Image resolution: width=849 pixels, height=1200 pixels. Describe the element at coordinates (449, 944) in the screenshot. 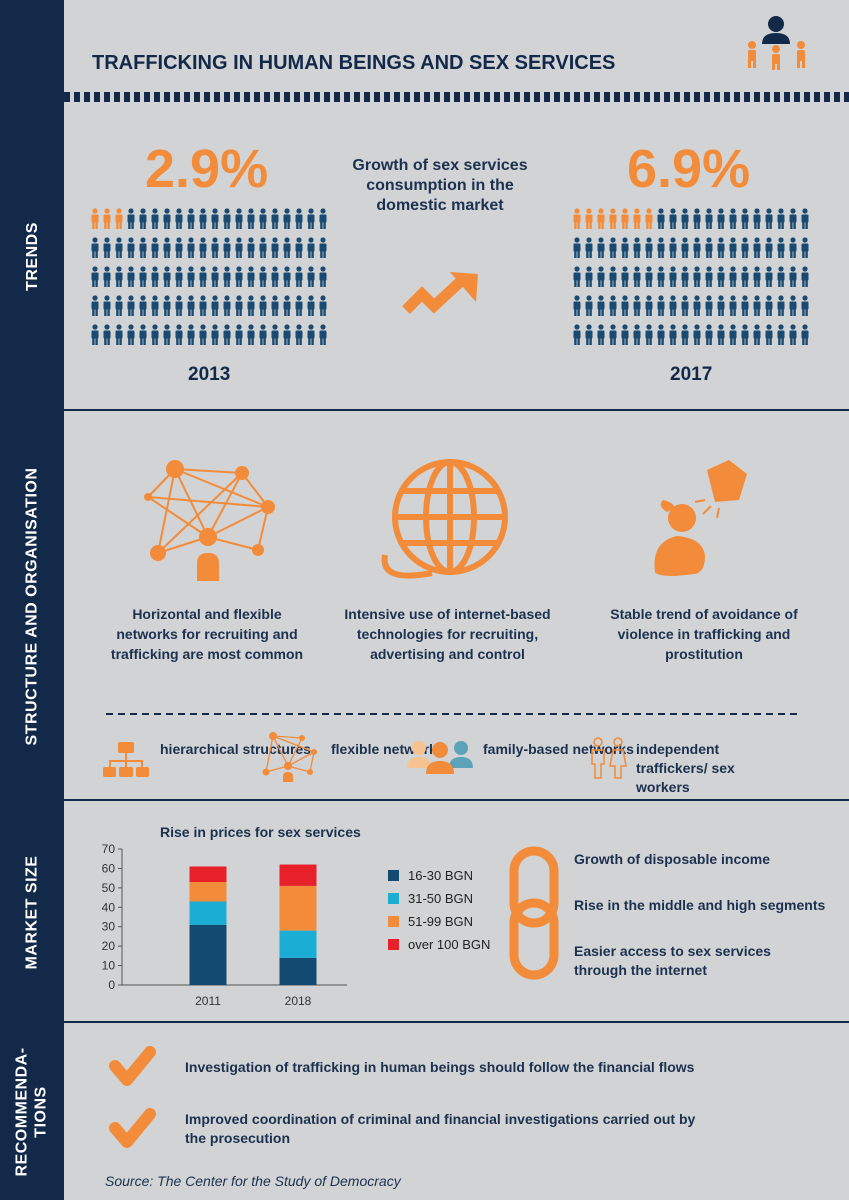

I see `legend-label: over 100 BGN` at that location.